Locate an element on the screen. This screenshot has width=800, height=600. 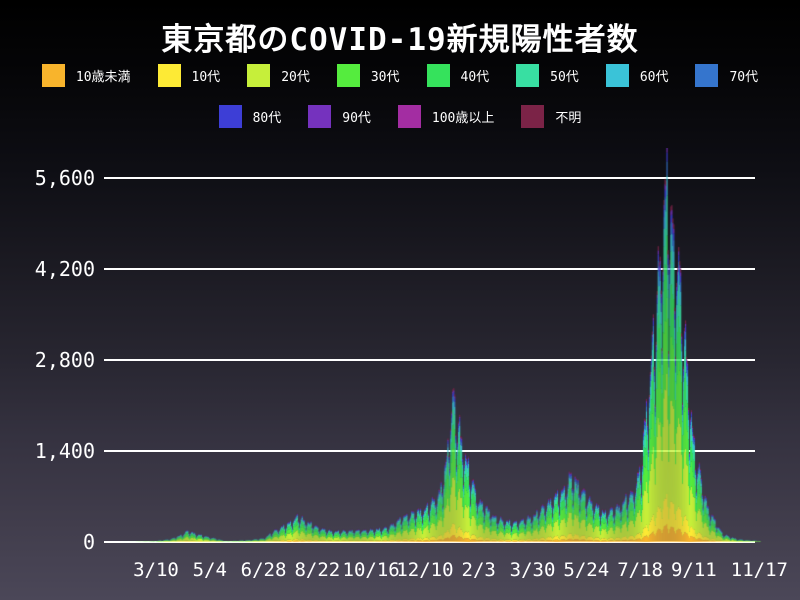
y-tick-label: 5,600 is located at coordinates (64, 178).